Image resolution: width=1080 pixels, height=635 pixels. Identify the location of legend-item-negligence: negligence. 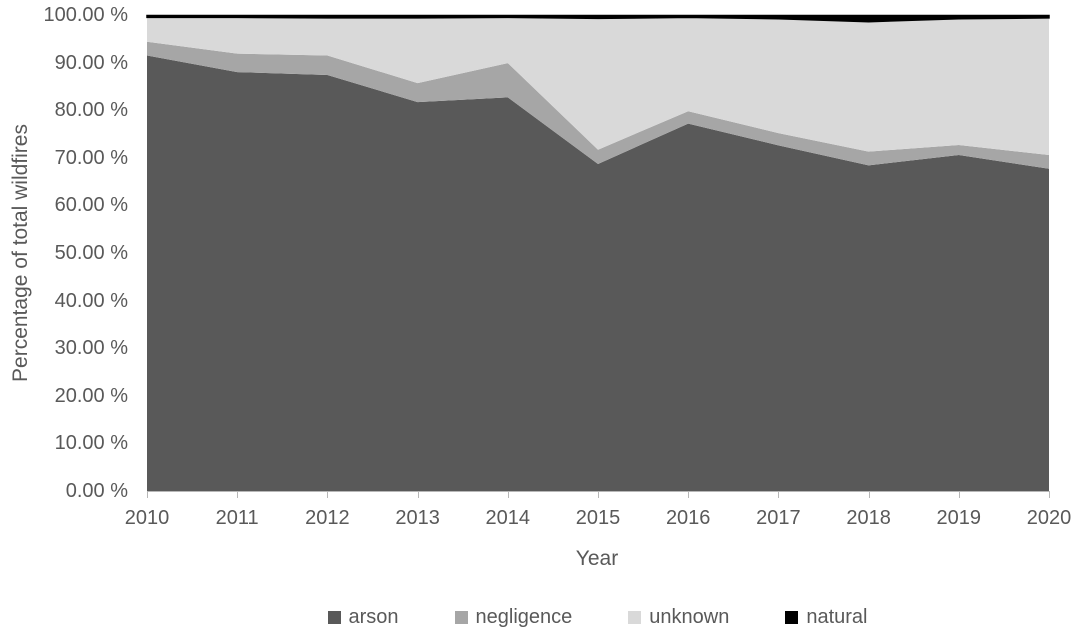
(513, 617).